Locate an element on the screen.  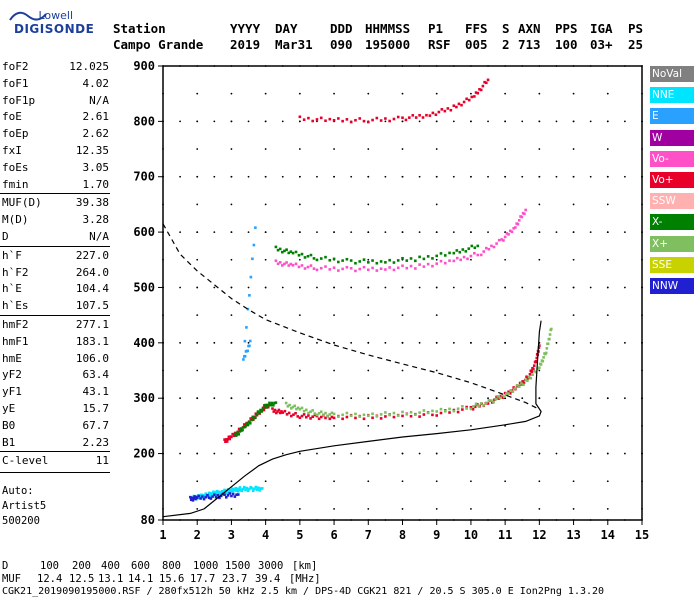
x-tick-label: 1 is located at coordinates (162, 535).